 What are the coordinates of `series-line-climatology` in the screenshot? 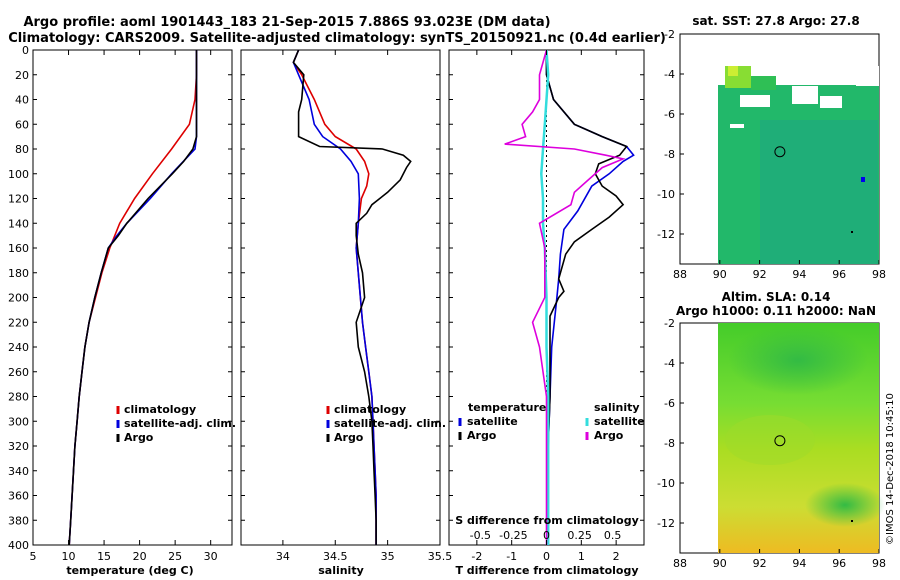 It's located at (133, 297).